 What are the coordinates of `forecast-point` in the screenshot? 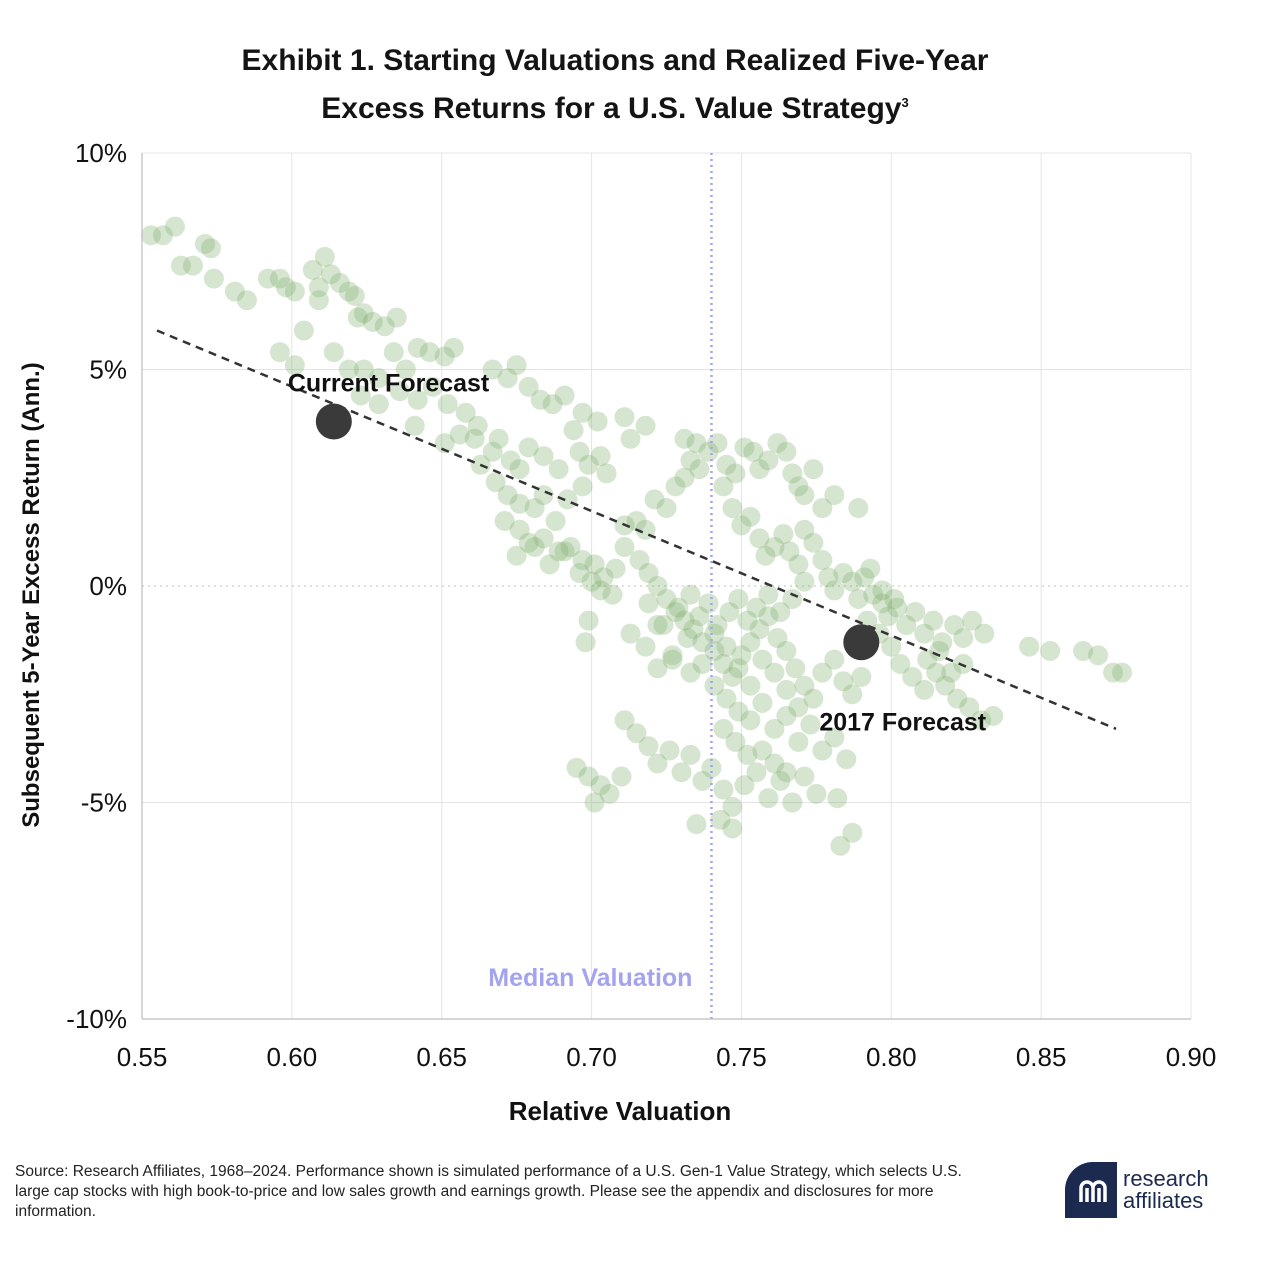 It's located at (333, 421).